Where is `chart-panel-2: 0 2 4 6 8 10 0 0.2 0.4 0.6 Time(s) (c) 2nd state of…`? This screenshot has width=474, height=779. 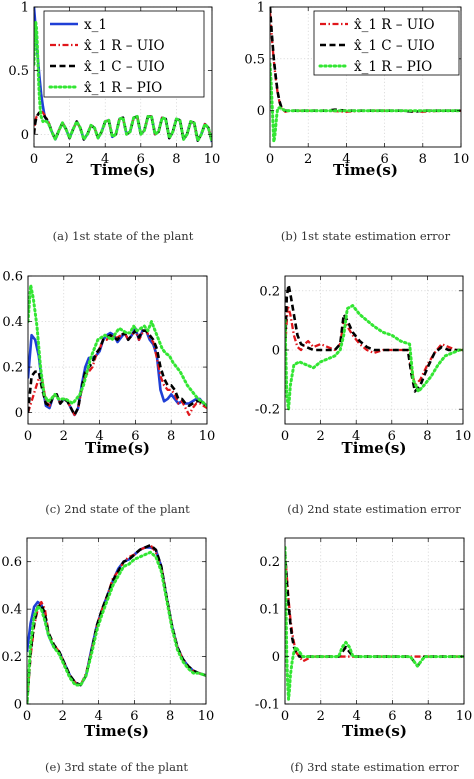 chart-panel-2: 0 2 4 6 8 10 0 0.2 0.4 0.6 Time(s) (c) 2nd state of… is located at coordinates (108, 393).